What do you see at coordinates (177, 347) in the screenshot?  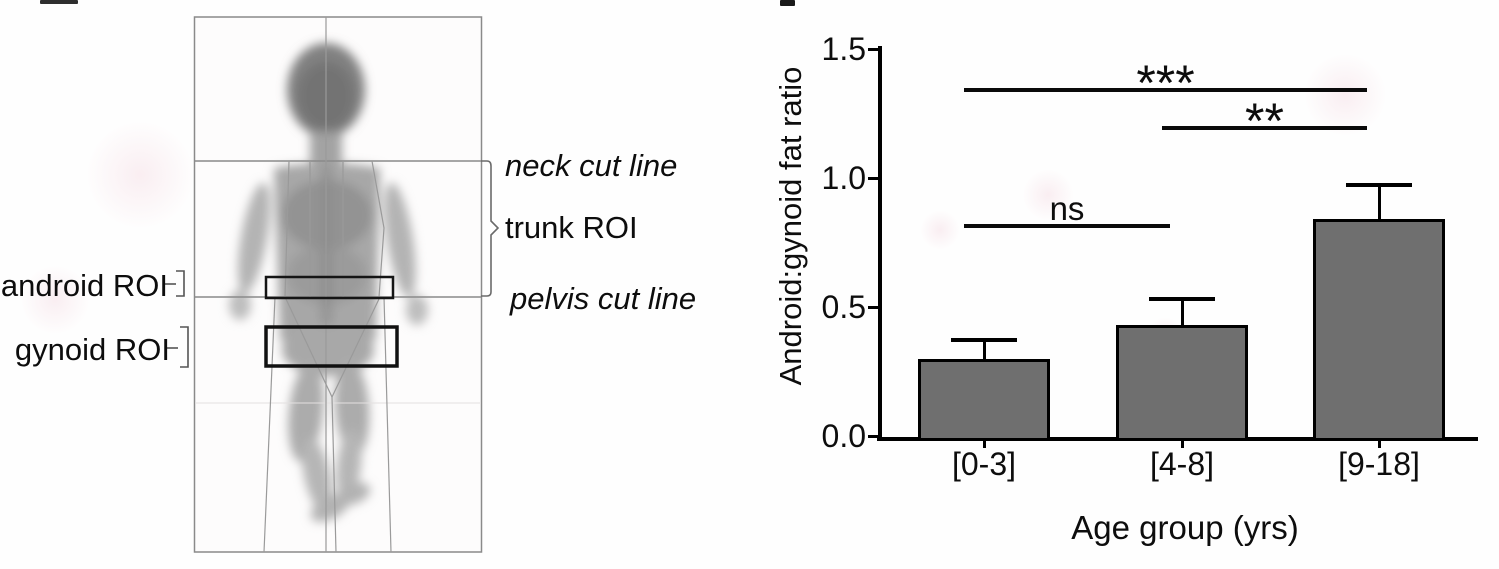 I see `gynoid-roi-bracket` at bounding box center [177, 347].